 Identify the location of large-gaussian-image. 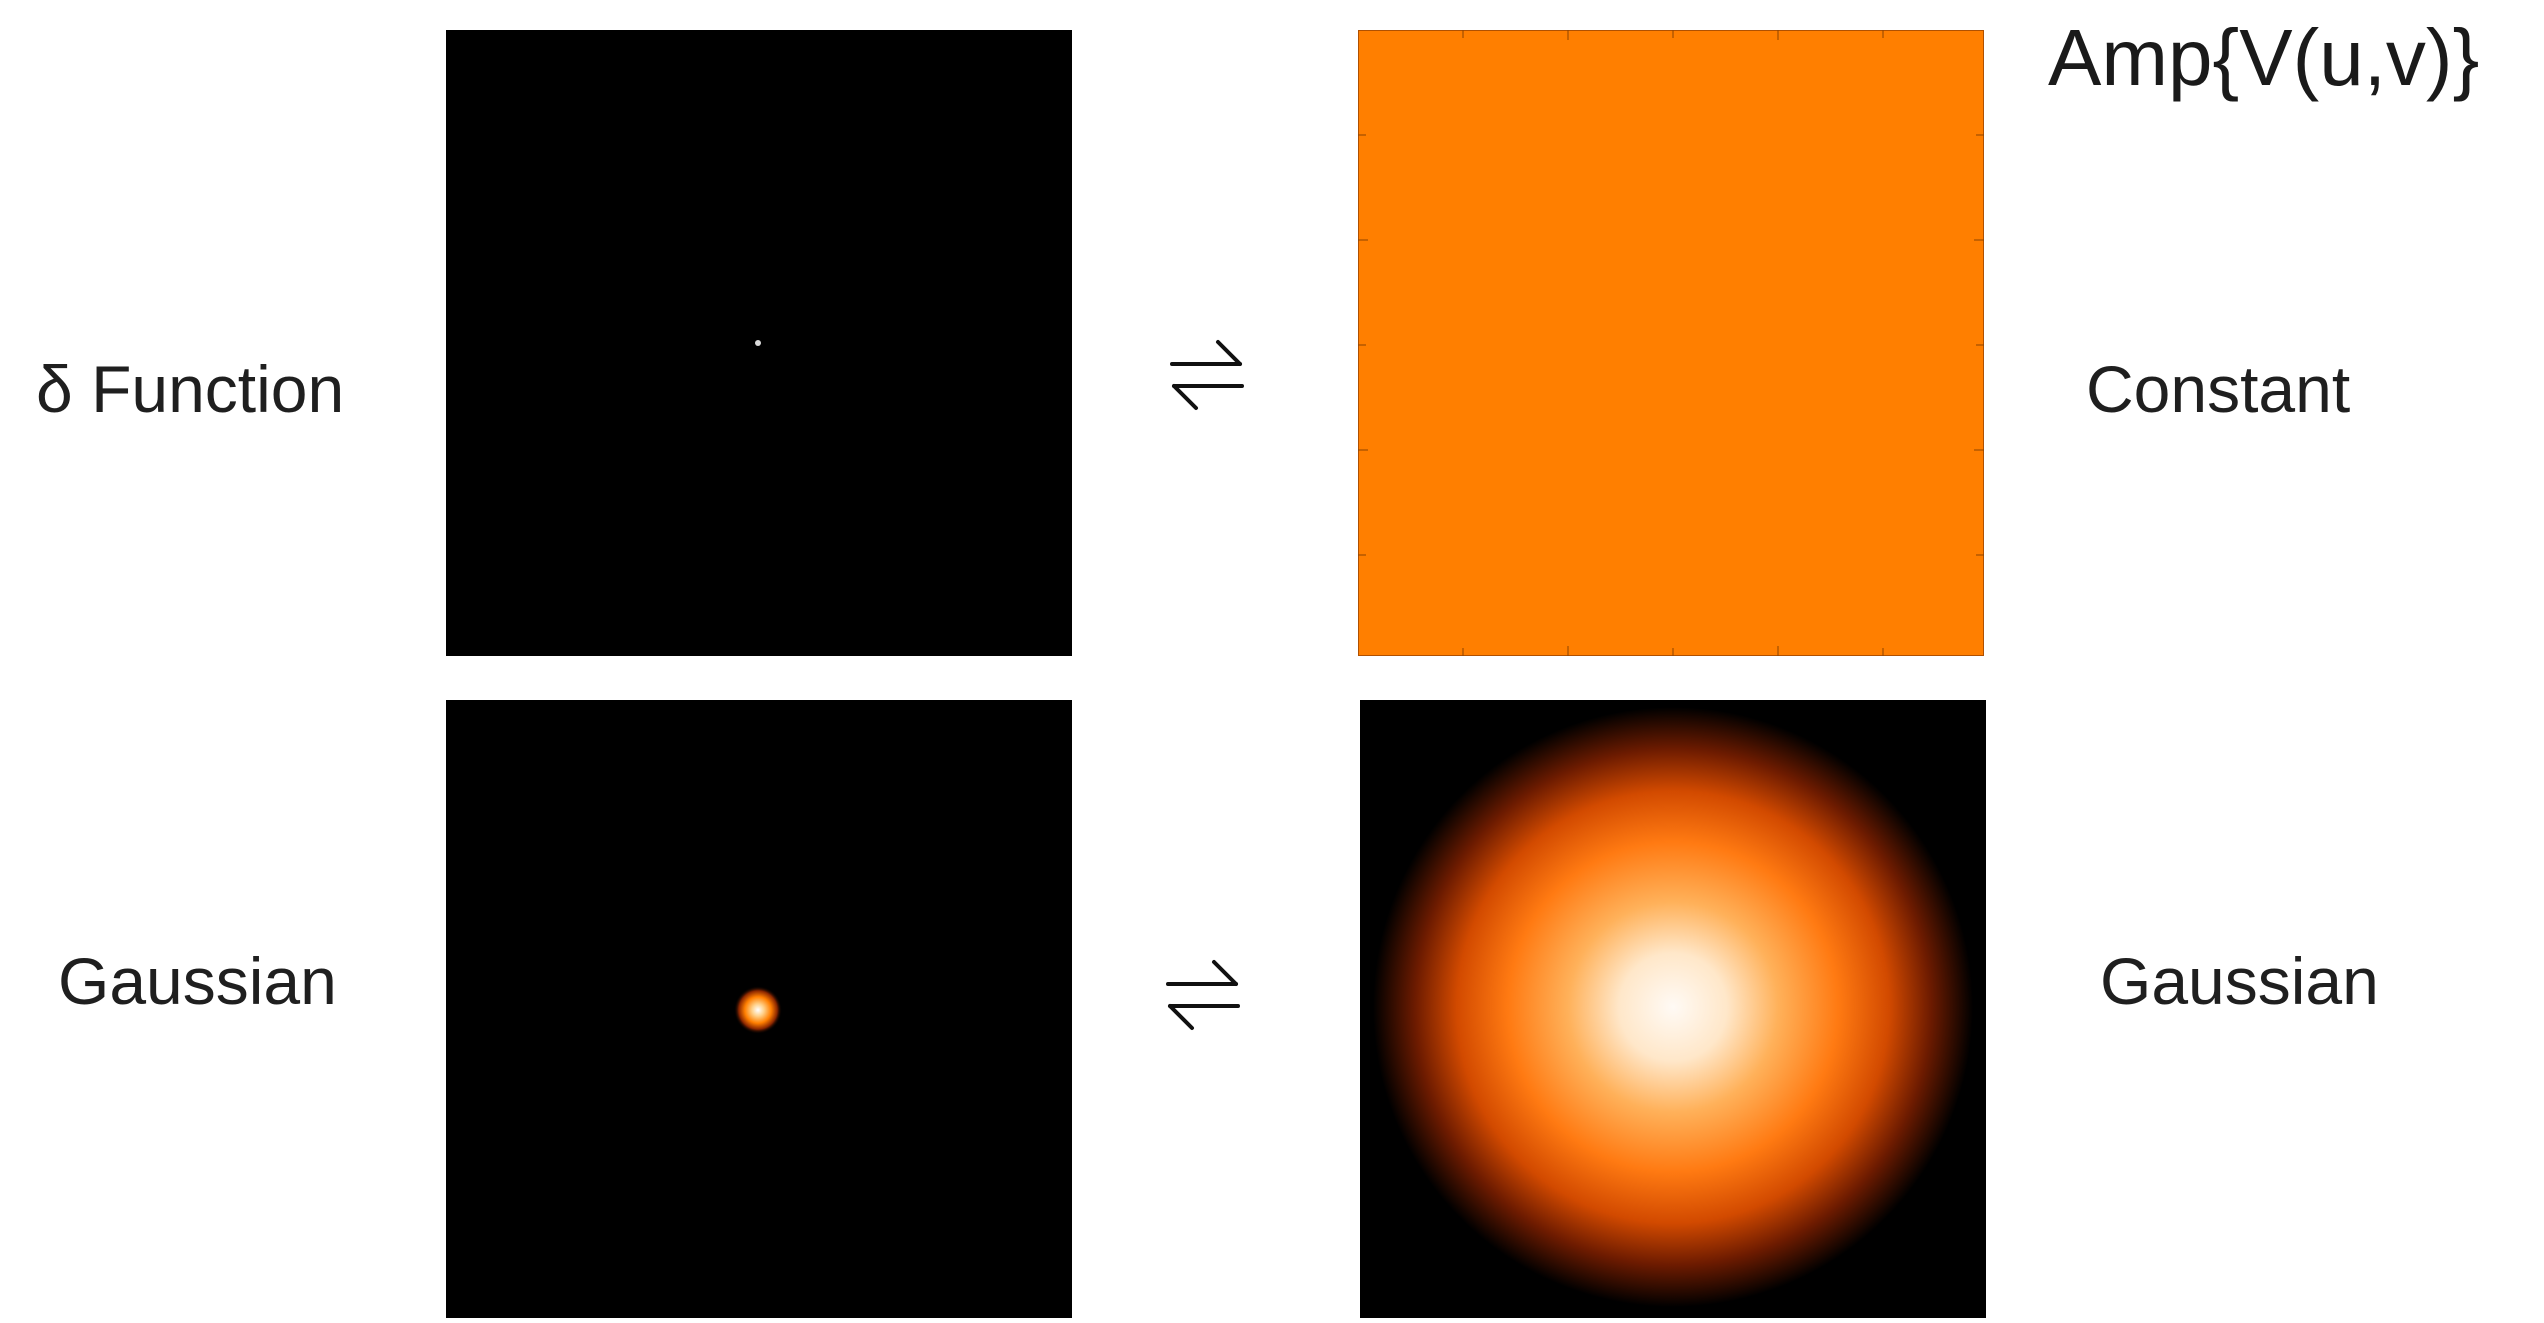
(1673, 1009).